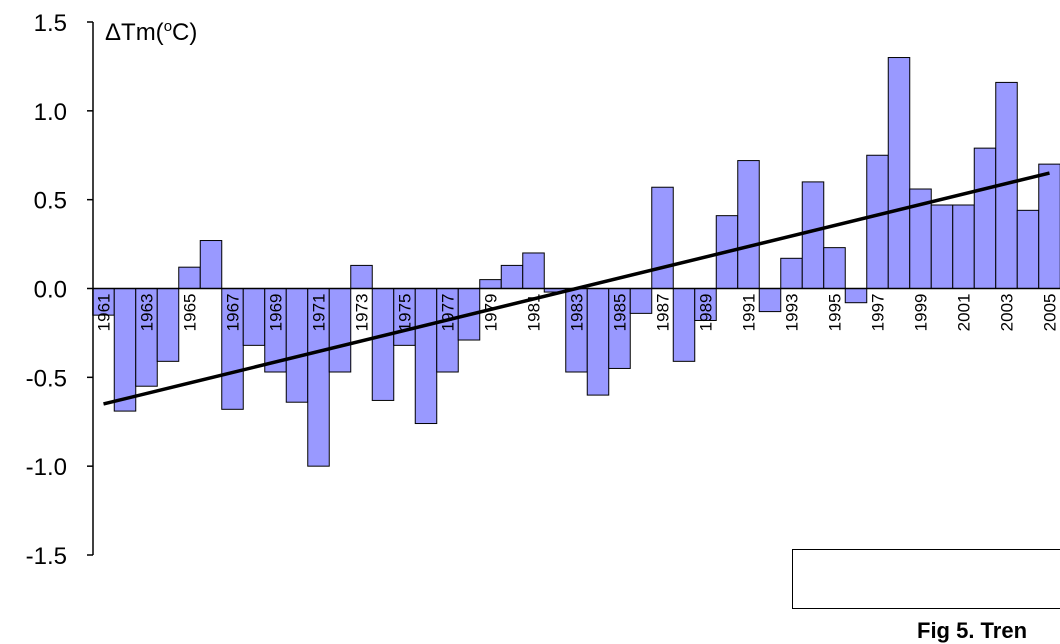 The image size is (1060, 644). What do you see at coordinates (190, 313) in the screenshot?
I see `x-tick-label: 1965` at bounding box center [190, 313].